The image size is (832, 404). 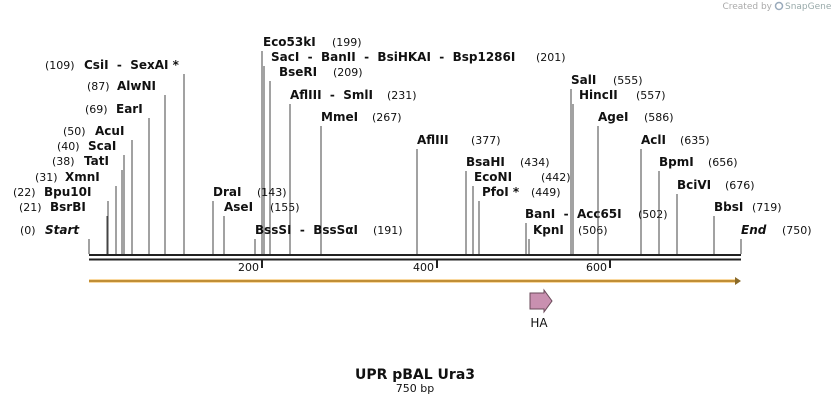 I want to click on site-name: EarI, so click(x=129, y=109).